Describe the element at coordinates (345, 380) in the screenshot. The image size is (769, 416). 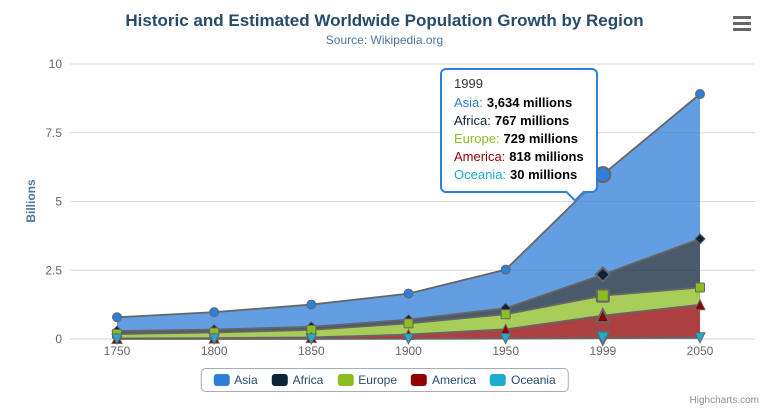
I see `legend-swatch-europe` at that location.